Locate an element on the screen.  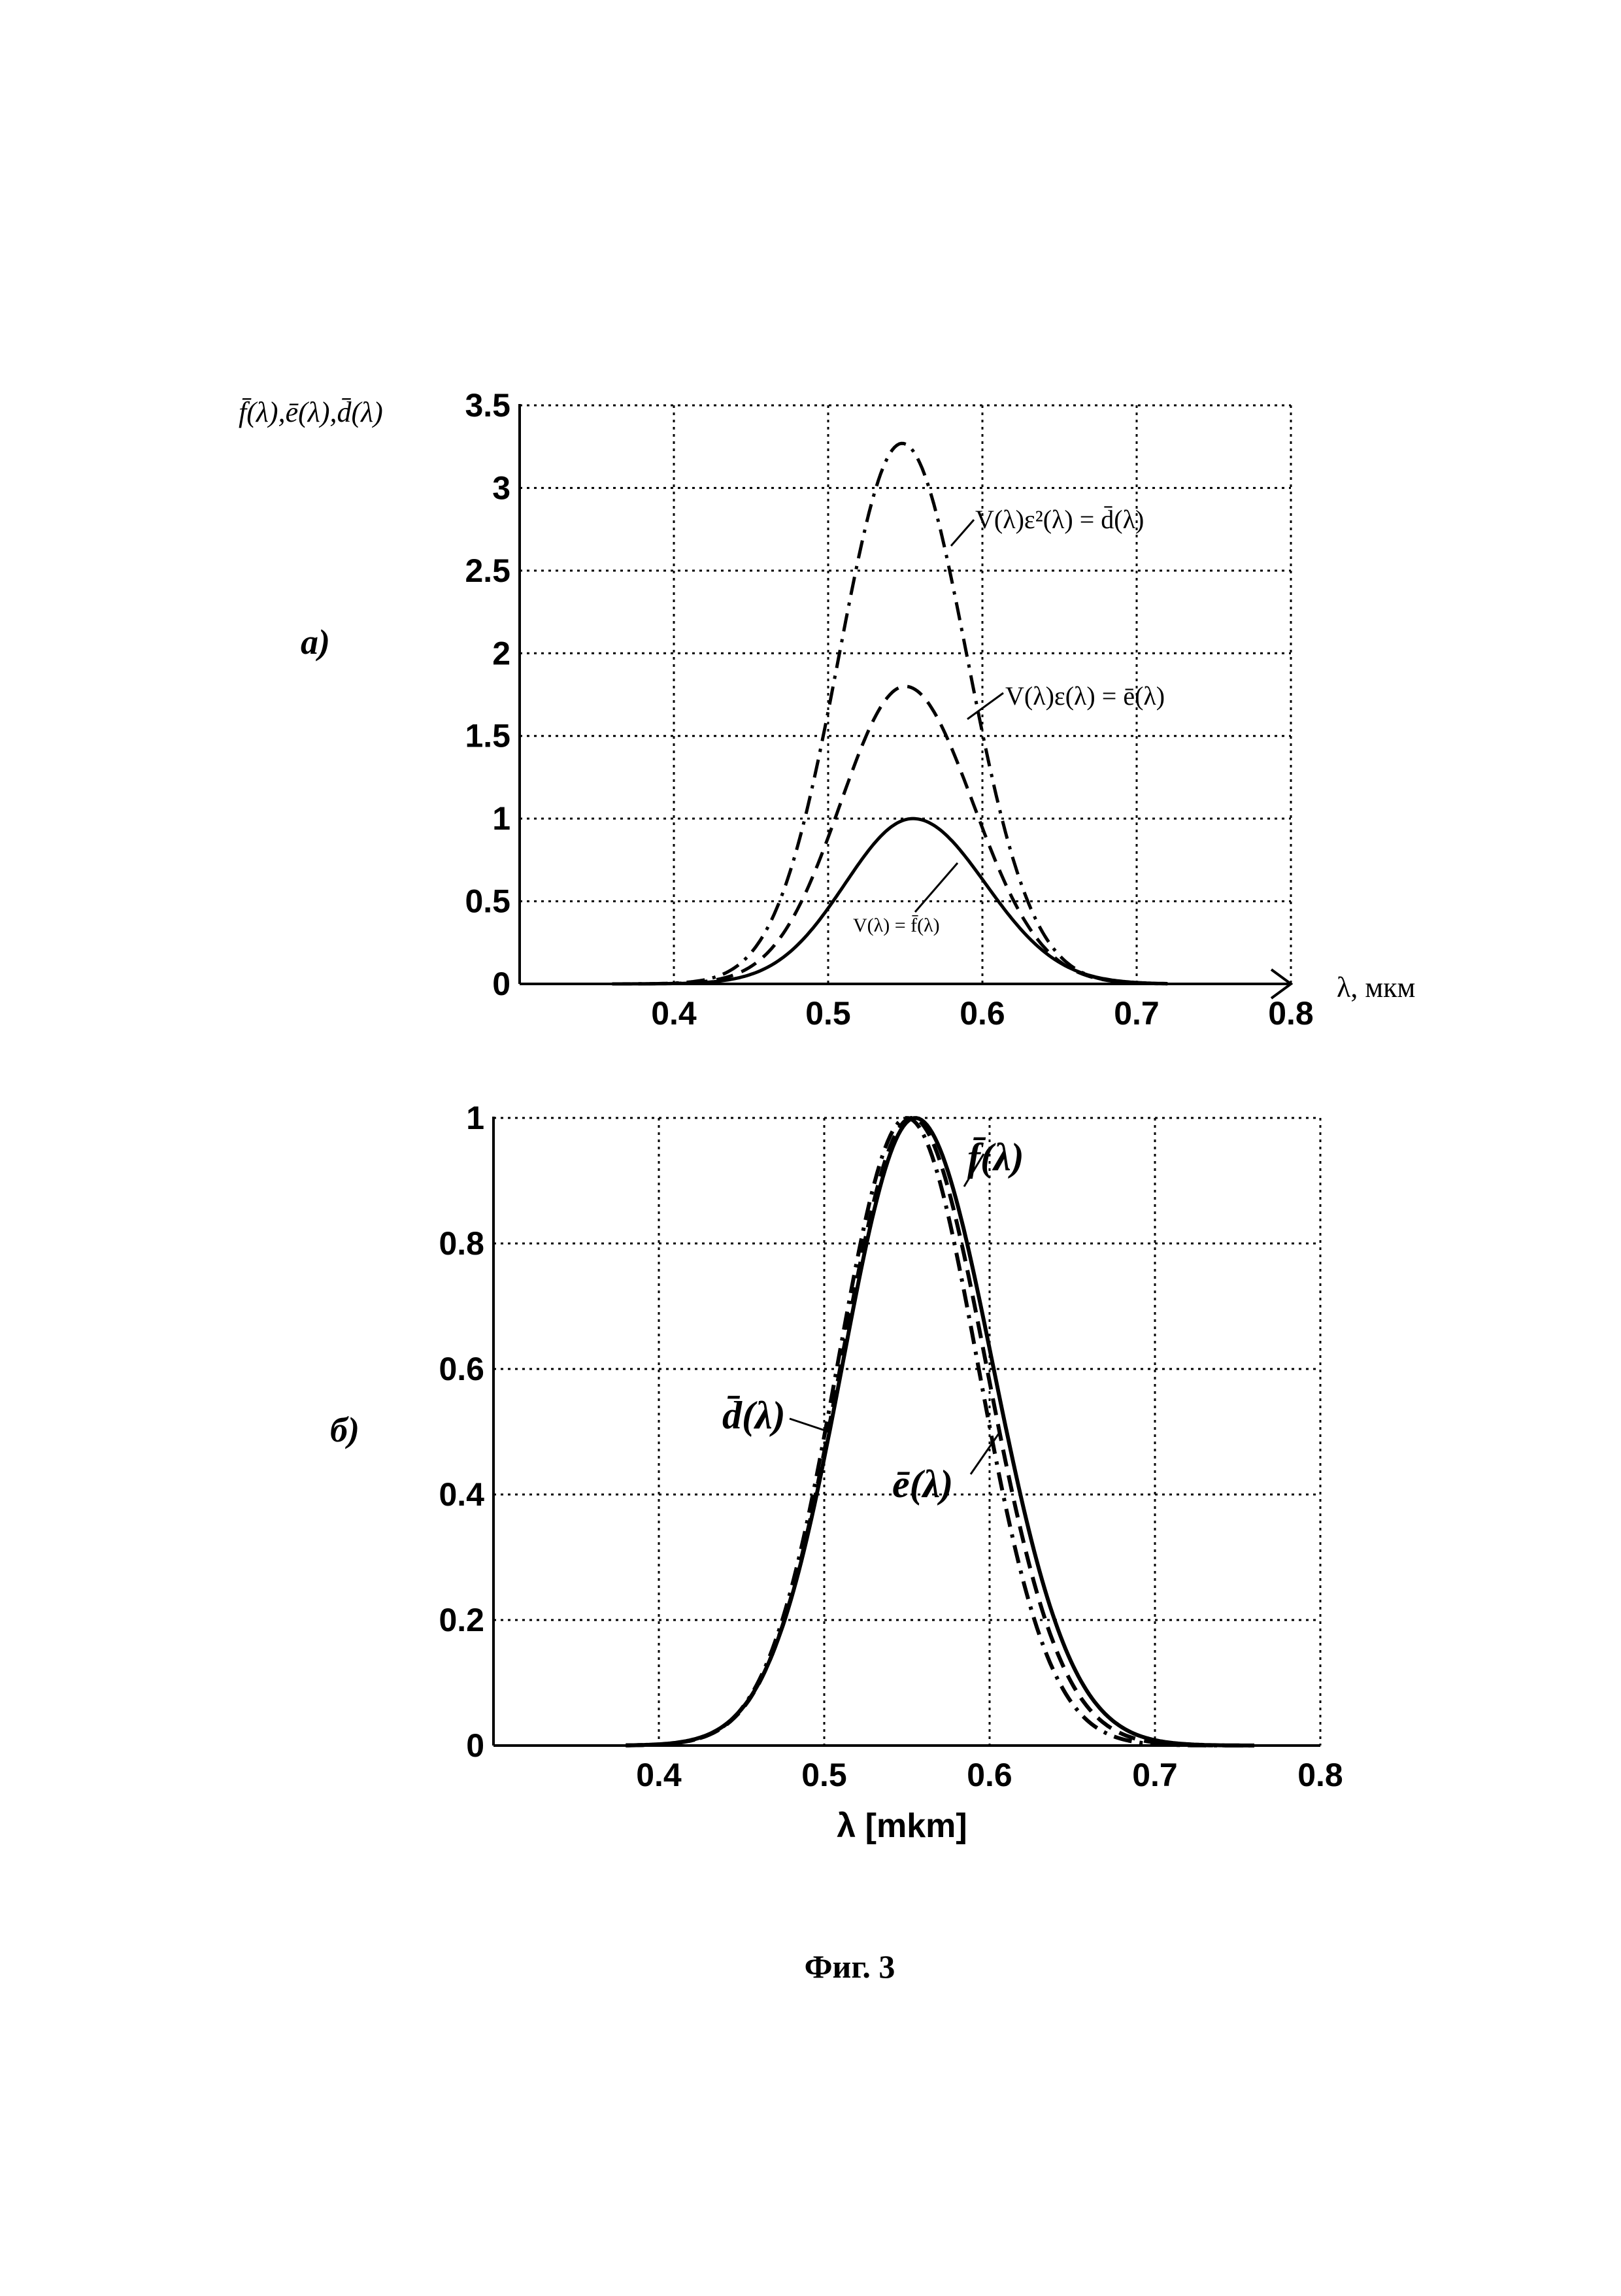
chart-a-y-tick-2: 1 is located at coordinates (501, 819).